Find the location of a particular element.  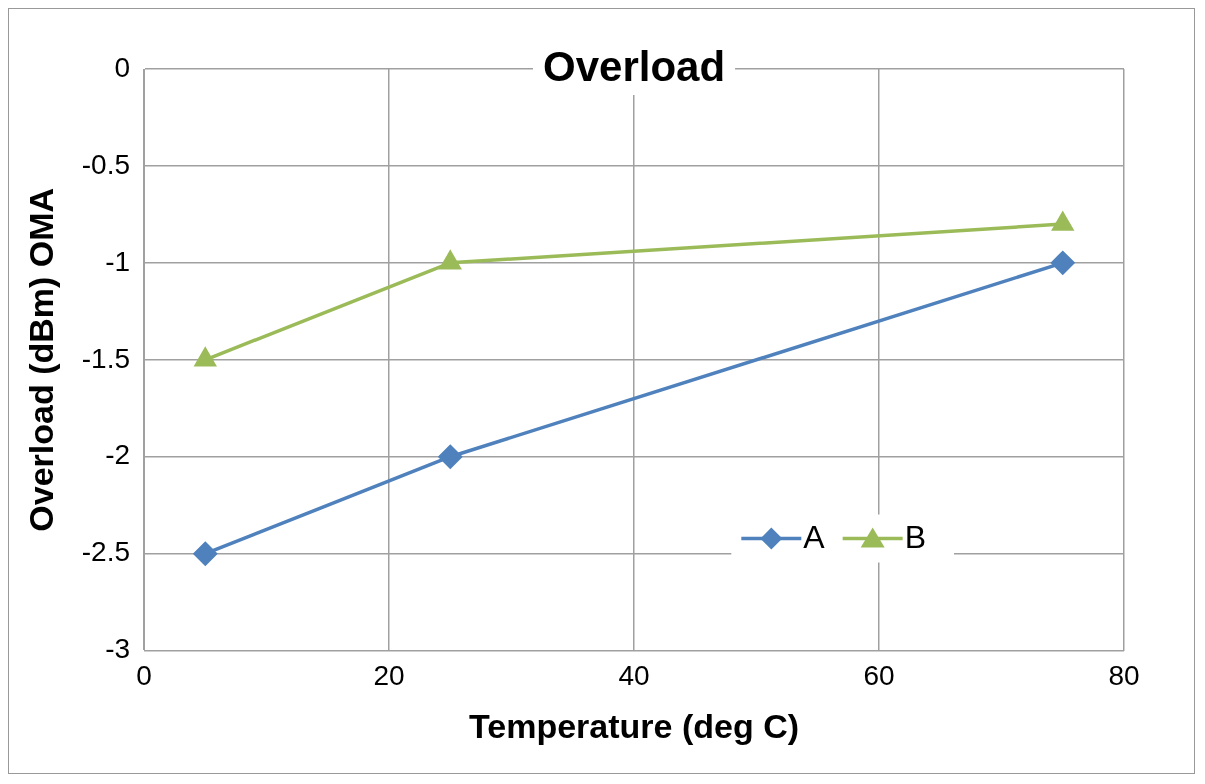

x-tick-label: 0 is located at coordinates (144, 676).